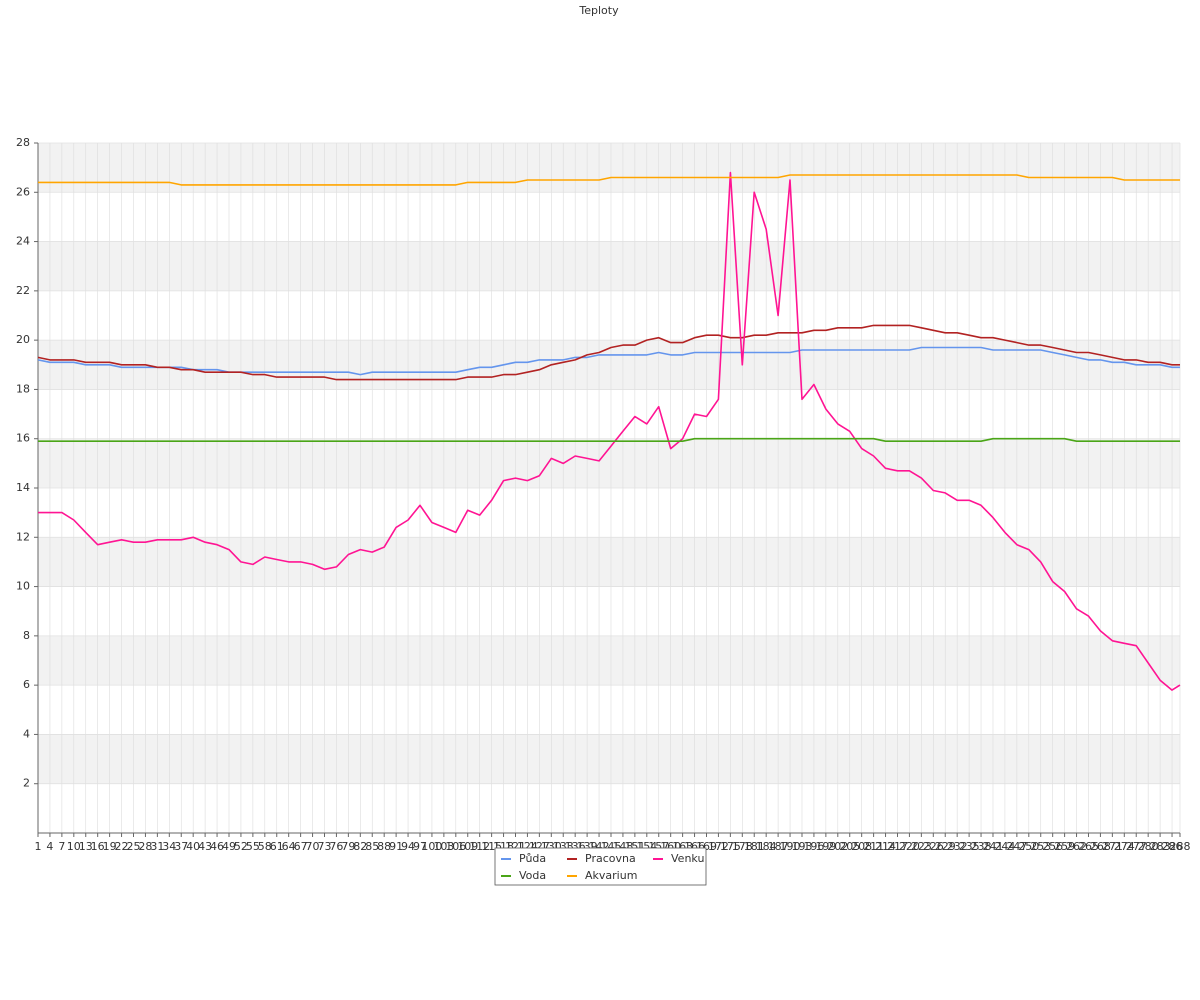 The width and height of the screenshot is (1200, 1000). What do you see at coordinates (778, 846) in the screenshot?
I see `x-tick-label: 187` at bounding box center [778, 846].